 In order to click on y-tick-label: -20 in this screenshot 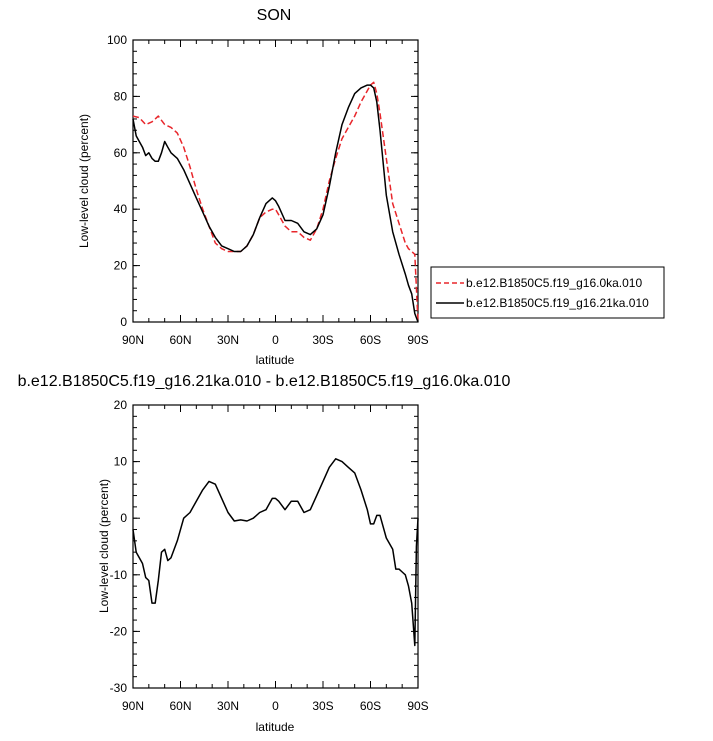, I will do `click(119, 631)`.